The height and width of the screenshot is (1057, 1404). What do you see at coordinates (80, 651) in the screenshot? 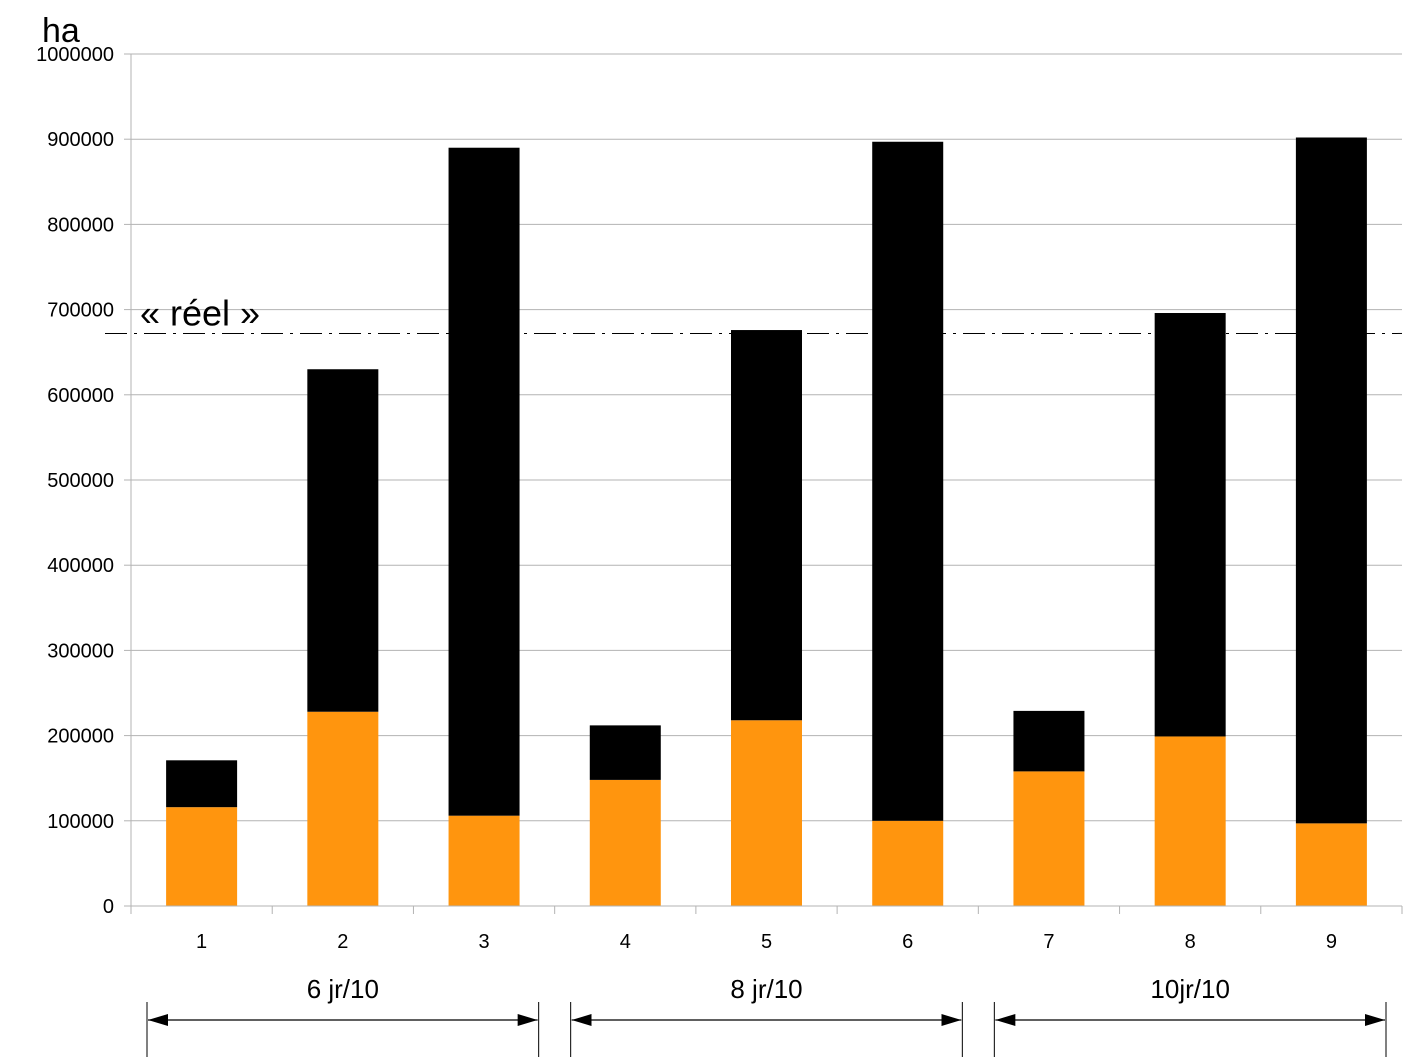
I see `y-tick-label: 300000` at bounding box center [80, 651].